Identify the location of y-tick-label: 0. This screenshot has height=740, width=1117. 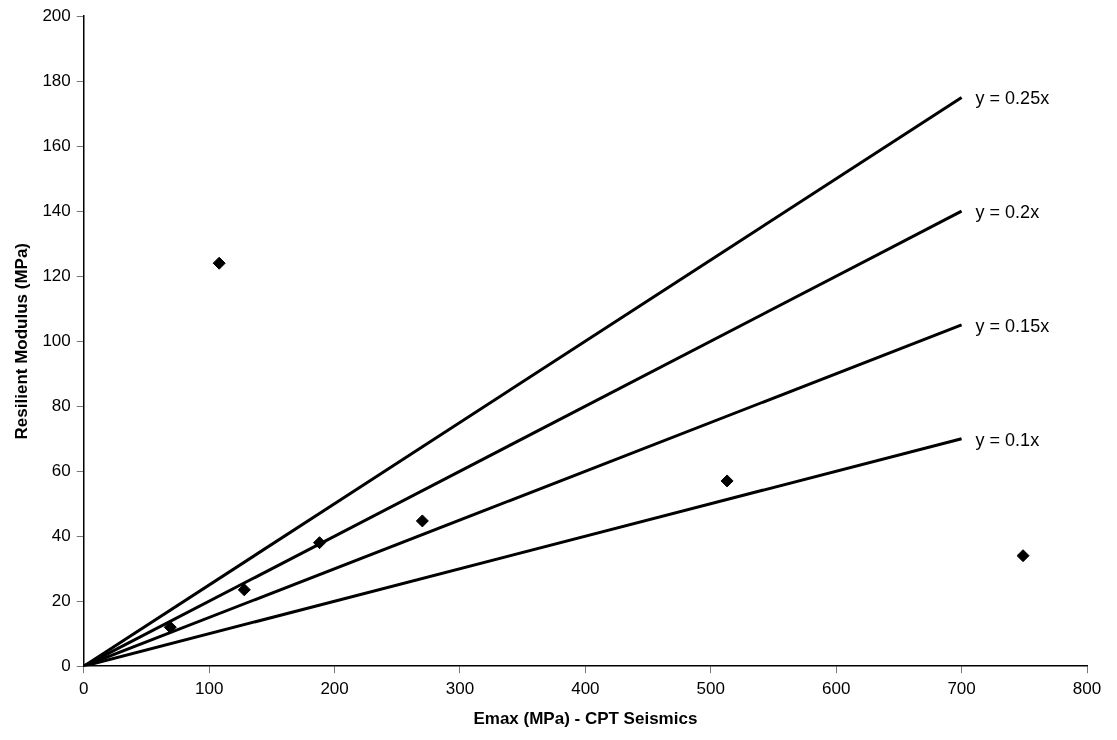
(66, 665).